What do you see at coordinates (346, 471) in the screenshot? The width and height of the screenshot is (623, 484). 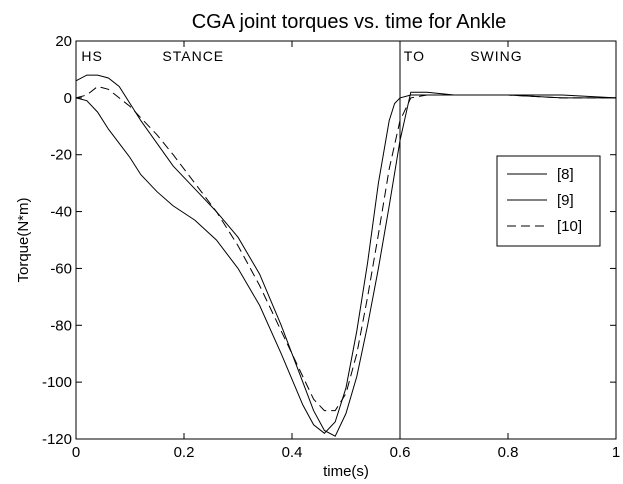 I see `x-axis-label: time(s)` at bounding box center [346, 471].